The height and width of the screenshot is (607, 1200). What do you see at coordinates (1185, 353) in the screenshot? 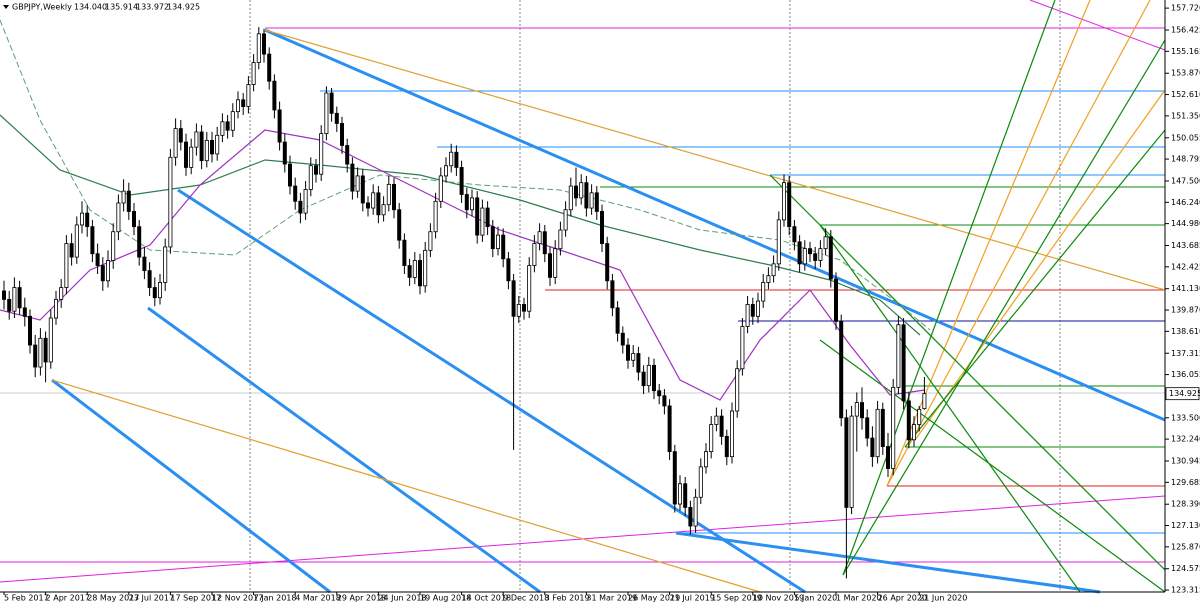
I see `y-tick-label: 137.315` at bounding box center [1185, 353].